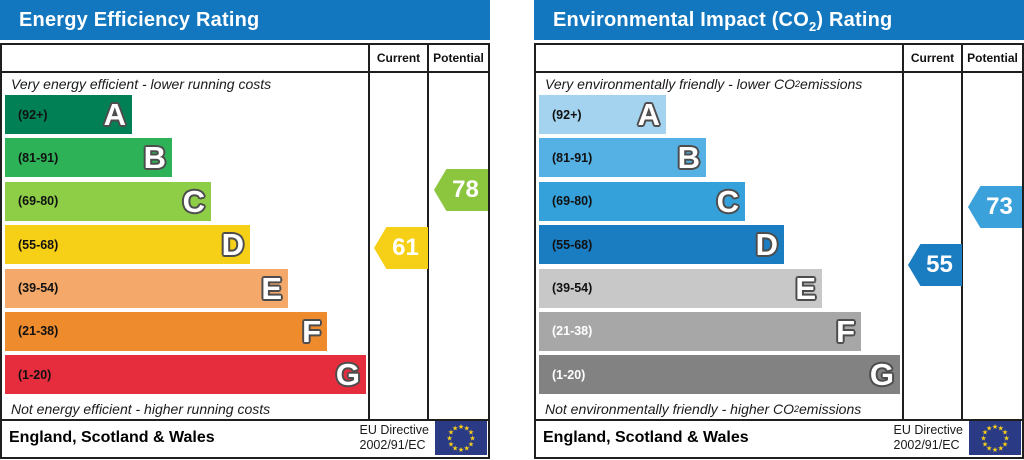  What do you see at coordinates (245, 20) in the screenshot?
I see `energy-efficiency-title: Energy Efficiency Rating` at bounding box center [245, 20].